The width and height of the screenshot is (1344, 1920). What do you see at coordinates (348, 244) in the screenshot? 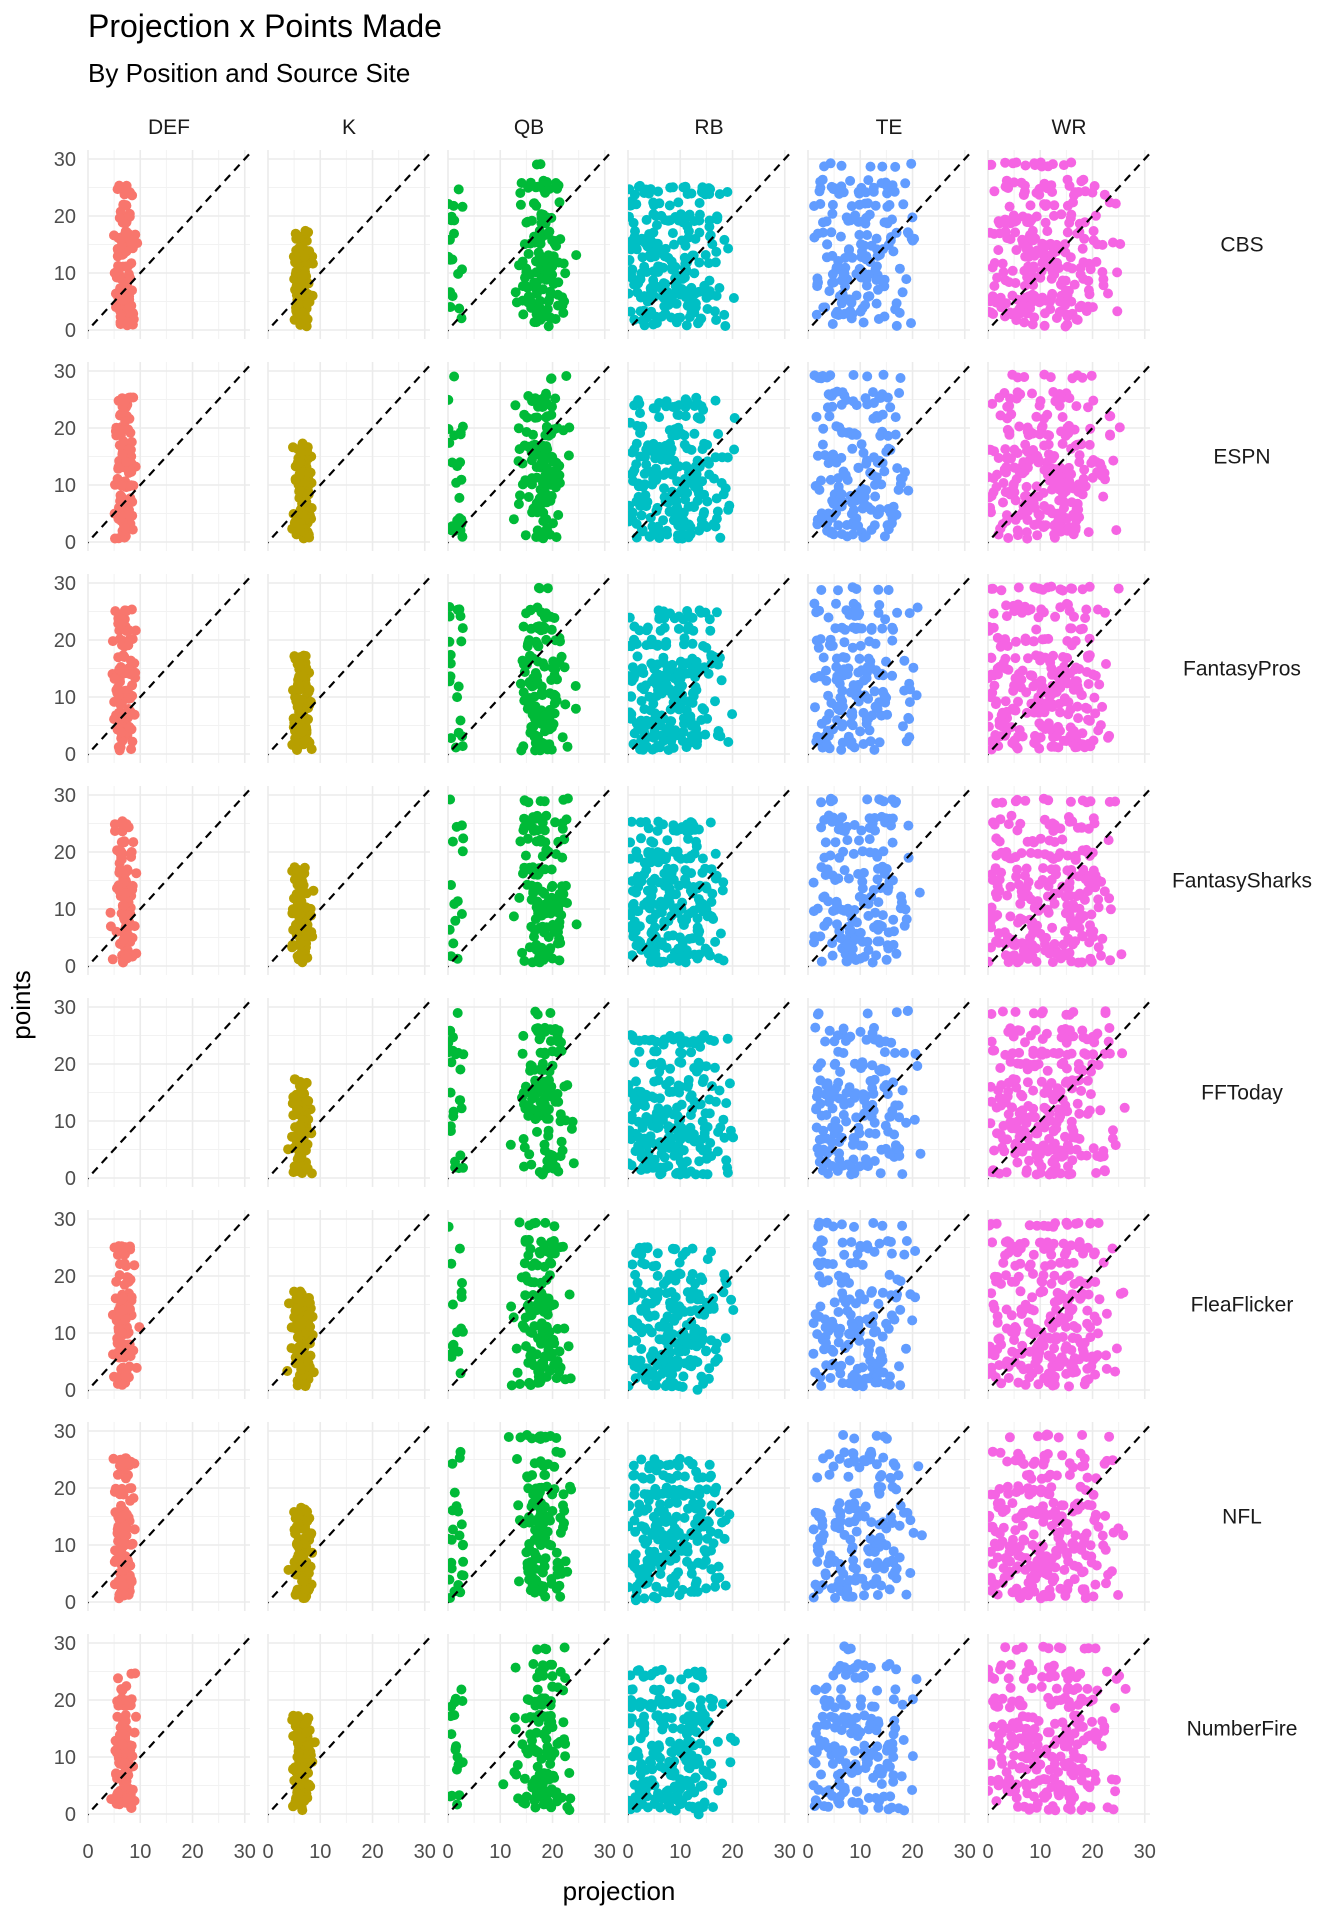
I see `panel-cbs-k` at bounding box center [348, 244].